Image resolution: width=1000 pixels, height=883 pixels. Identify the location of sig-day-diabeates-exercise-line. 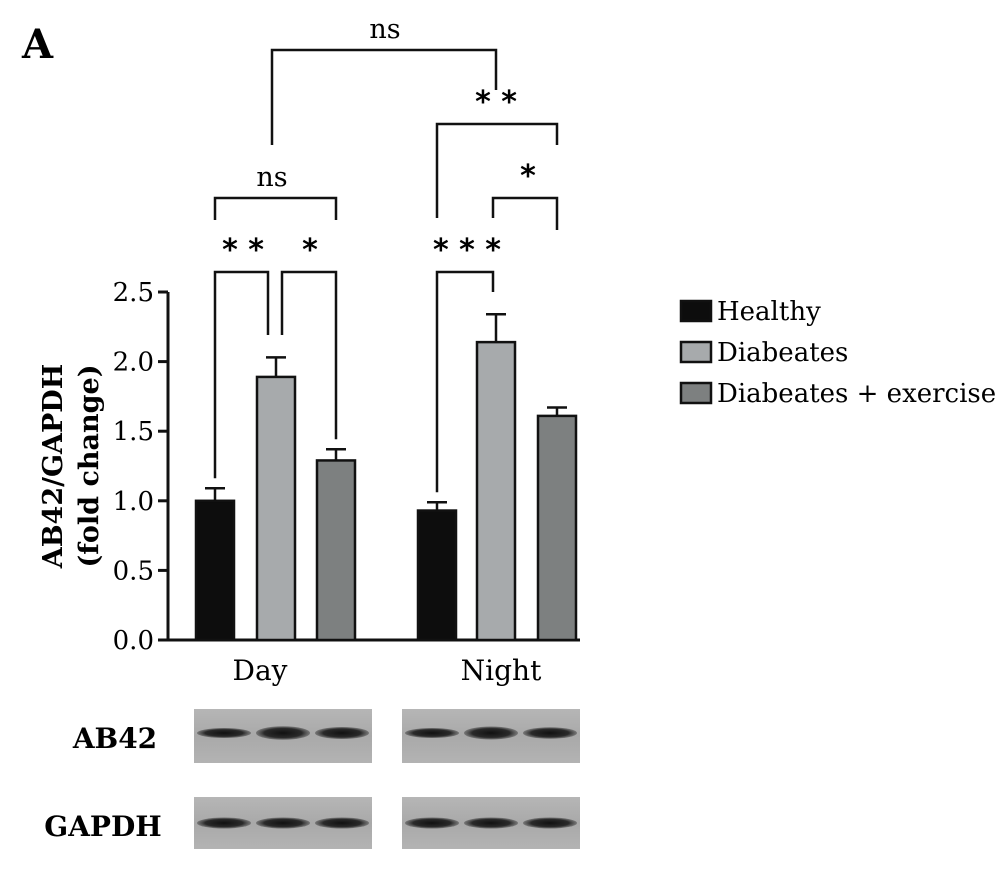
(309, 355).